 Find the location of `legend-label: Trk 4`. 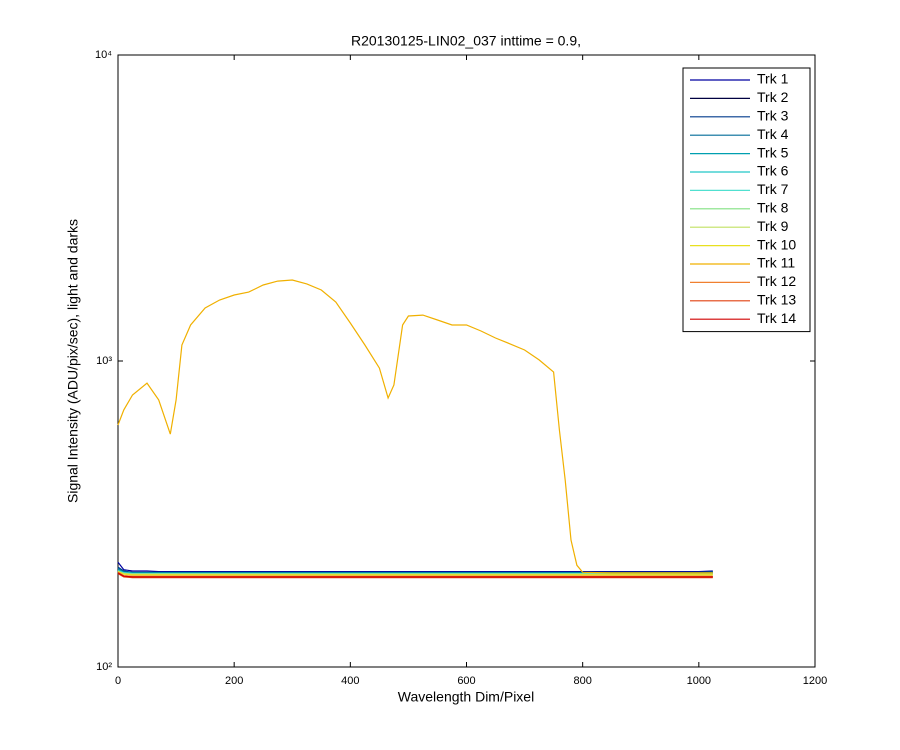

legend-label: Trk 4 is located at coordinates (773, 134).